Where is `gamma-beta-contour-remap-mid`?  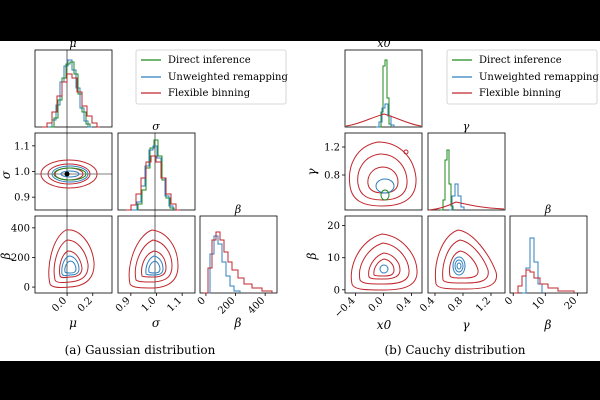
gamma-beta-contour-remap-mid is located at coordinates (459, 266).